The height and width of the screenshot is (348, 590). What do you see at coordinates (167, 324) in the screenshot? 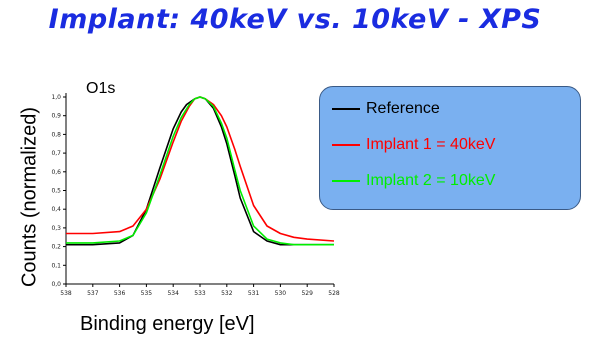
I see `x-axis-label: Binding energy [eV]` at bounding box center [167, 324].